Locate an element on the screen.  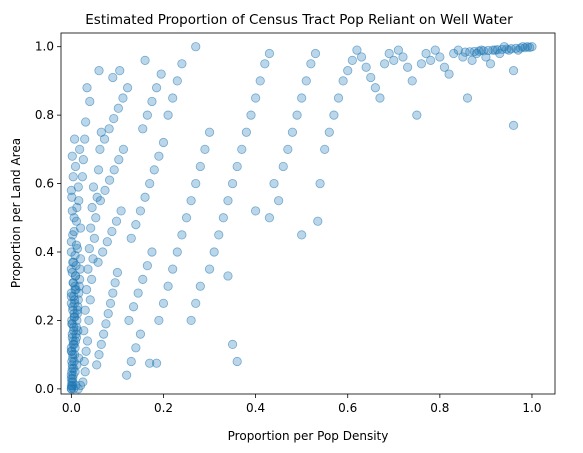
x-tick-label: 1.0 is located at coordinates (531, 408).